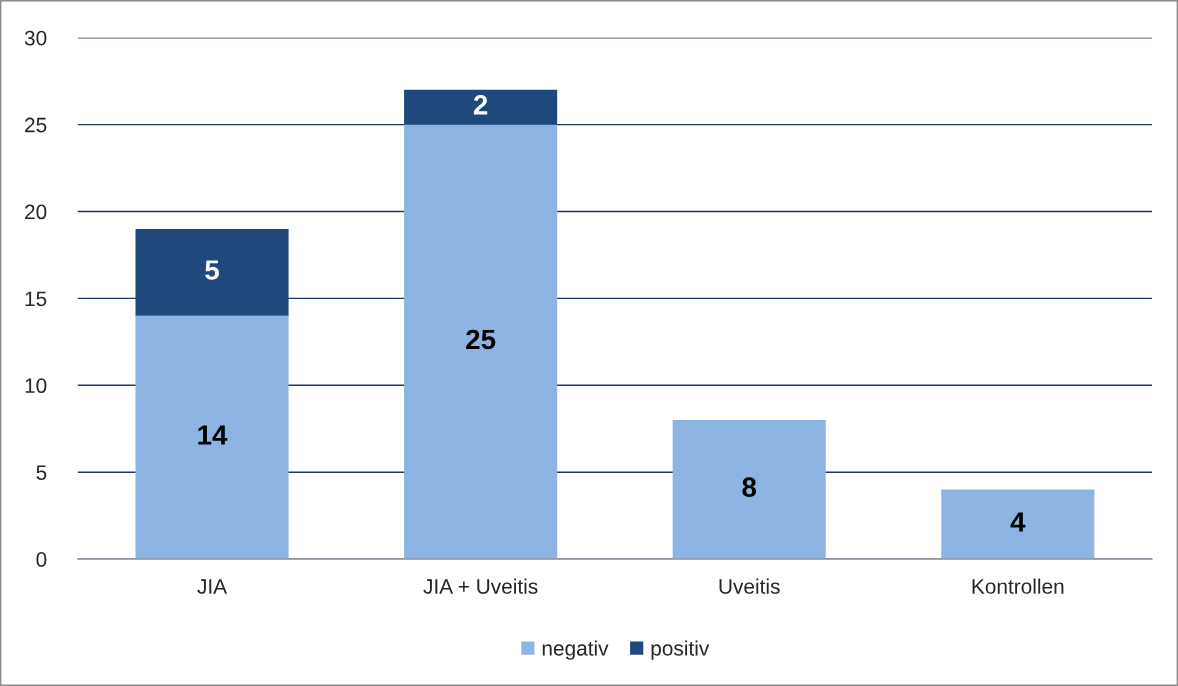 Image resolution: width=1178 pixels, height=686 pixels. What do you see at coordinates (35, 38) in the screenshot?
I see `y-tick-label: 30` at bounding box center [35, 38].